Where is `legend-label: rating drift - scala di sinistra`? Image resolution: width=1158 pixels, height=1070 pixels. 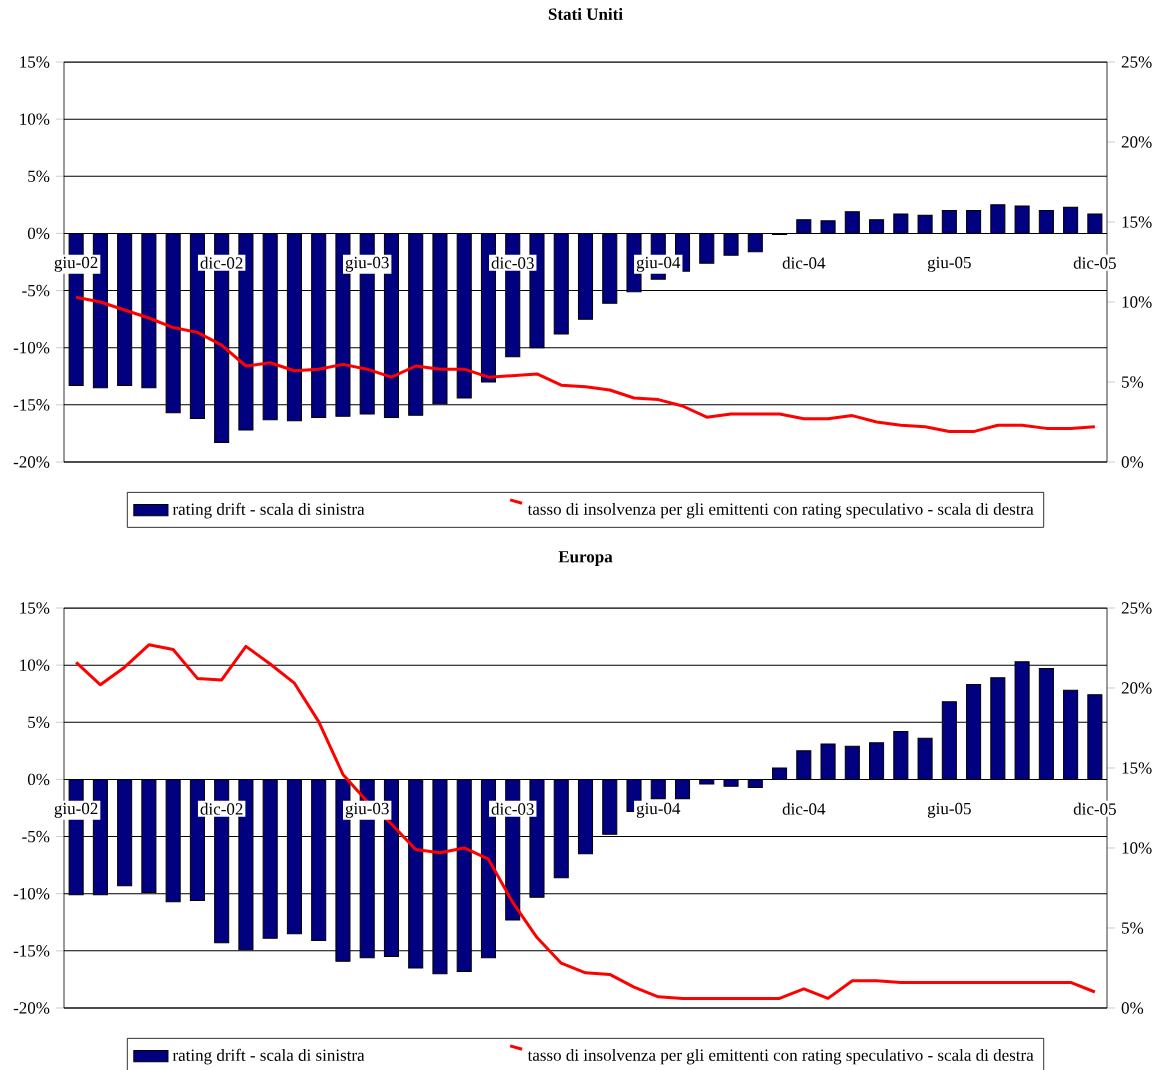 legend-label: rating drift - scala di sinistra is located at coordinates (268, 1056).